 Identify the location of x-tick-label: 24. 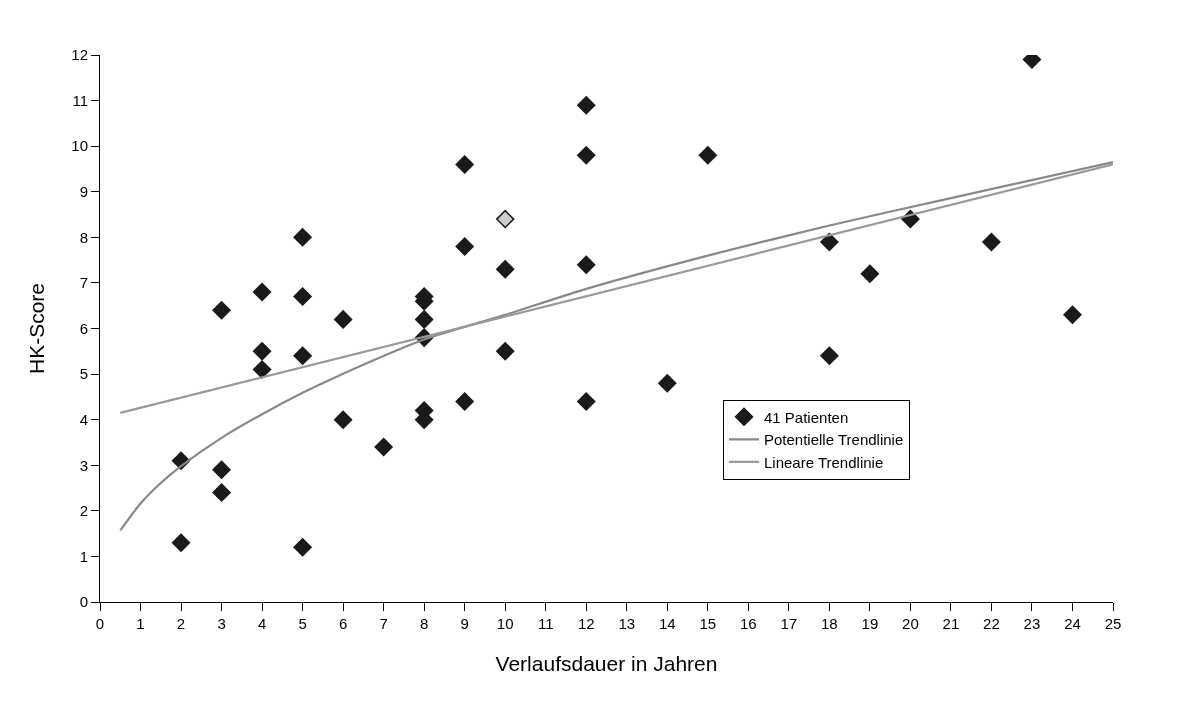
(1072, 623).